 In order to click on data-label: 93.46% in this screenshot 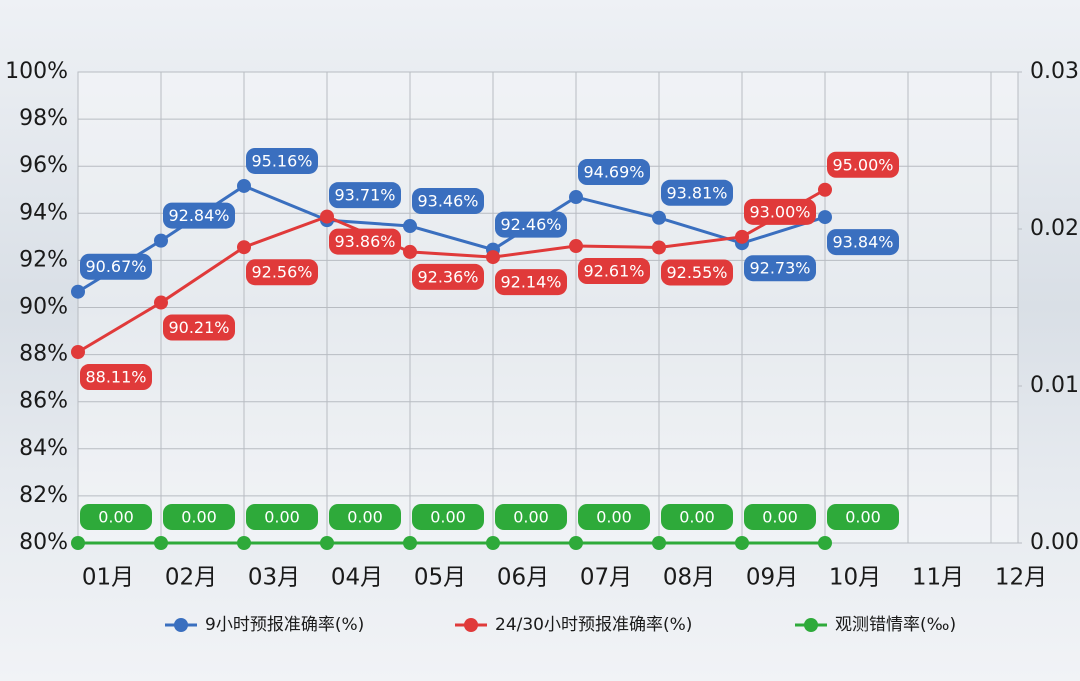, I will do `click(447, 201)`.